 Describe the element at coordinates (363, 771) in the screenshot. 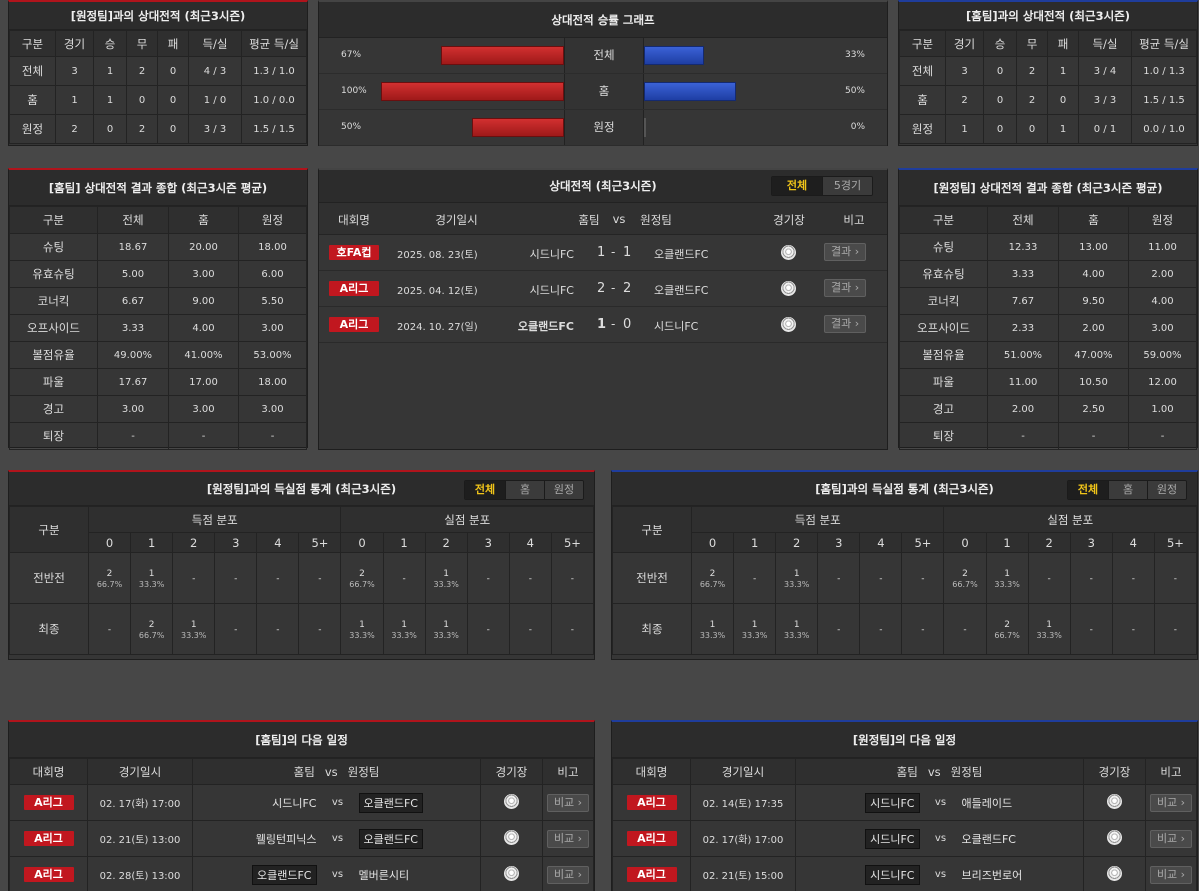

I see `away-header: 원정팀` at that location.